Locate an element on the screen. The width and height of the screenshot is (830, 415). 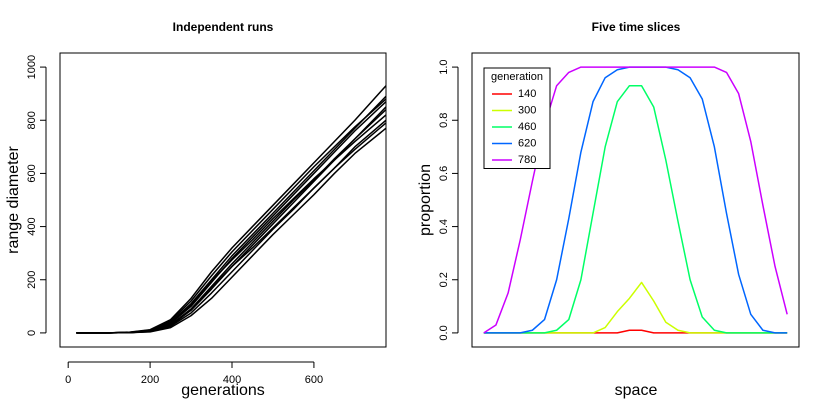
y-tick-label: 1.0 is located at coordinates (444, 66).